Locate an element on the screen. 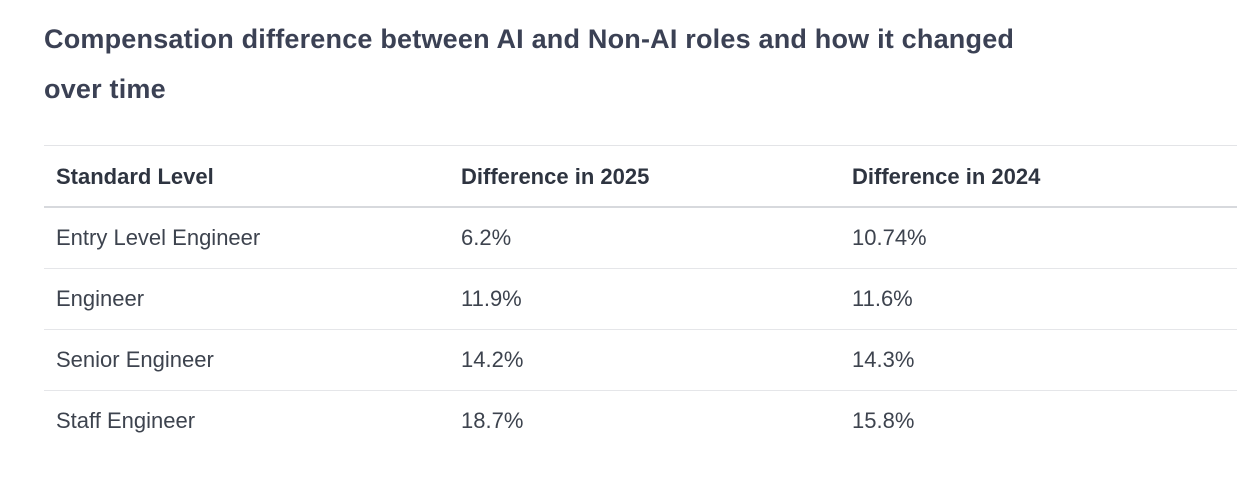 Image resolution: width=1249 pixels, height=493 pixels. table-row: Senior Engineer 14.2% 14.3% is located at coordinates (640, 360).